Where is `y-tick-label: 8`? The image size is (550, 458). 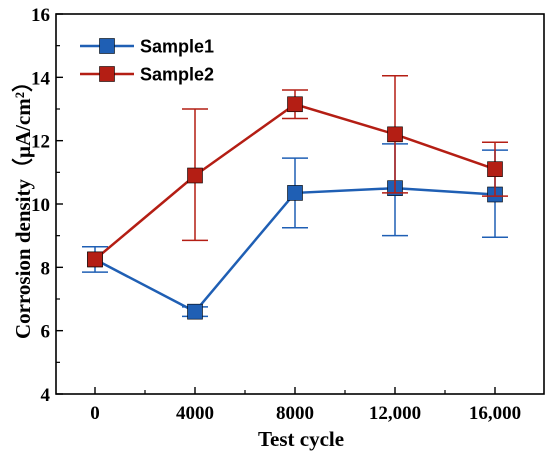
y-tick-label: 8 is located at coordinates (46, 268).